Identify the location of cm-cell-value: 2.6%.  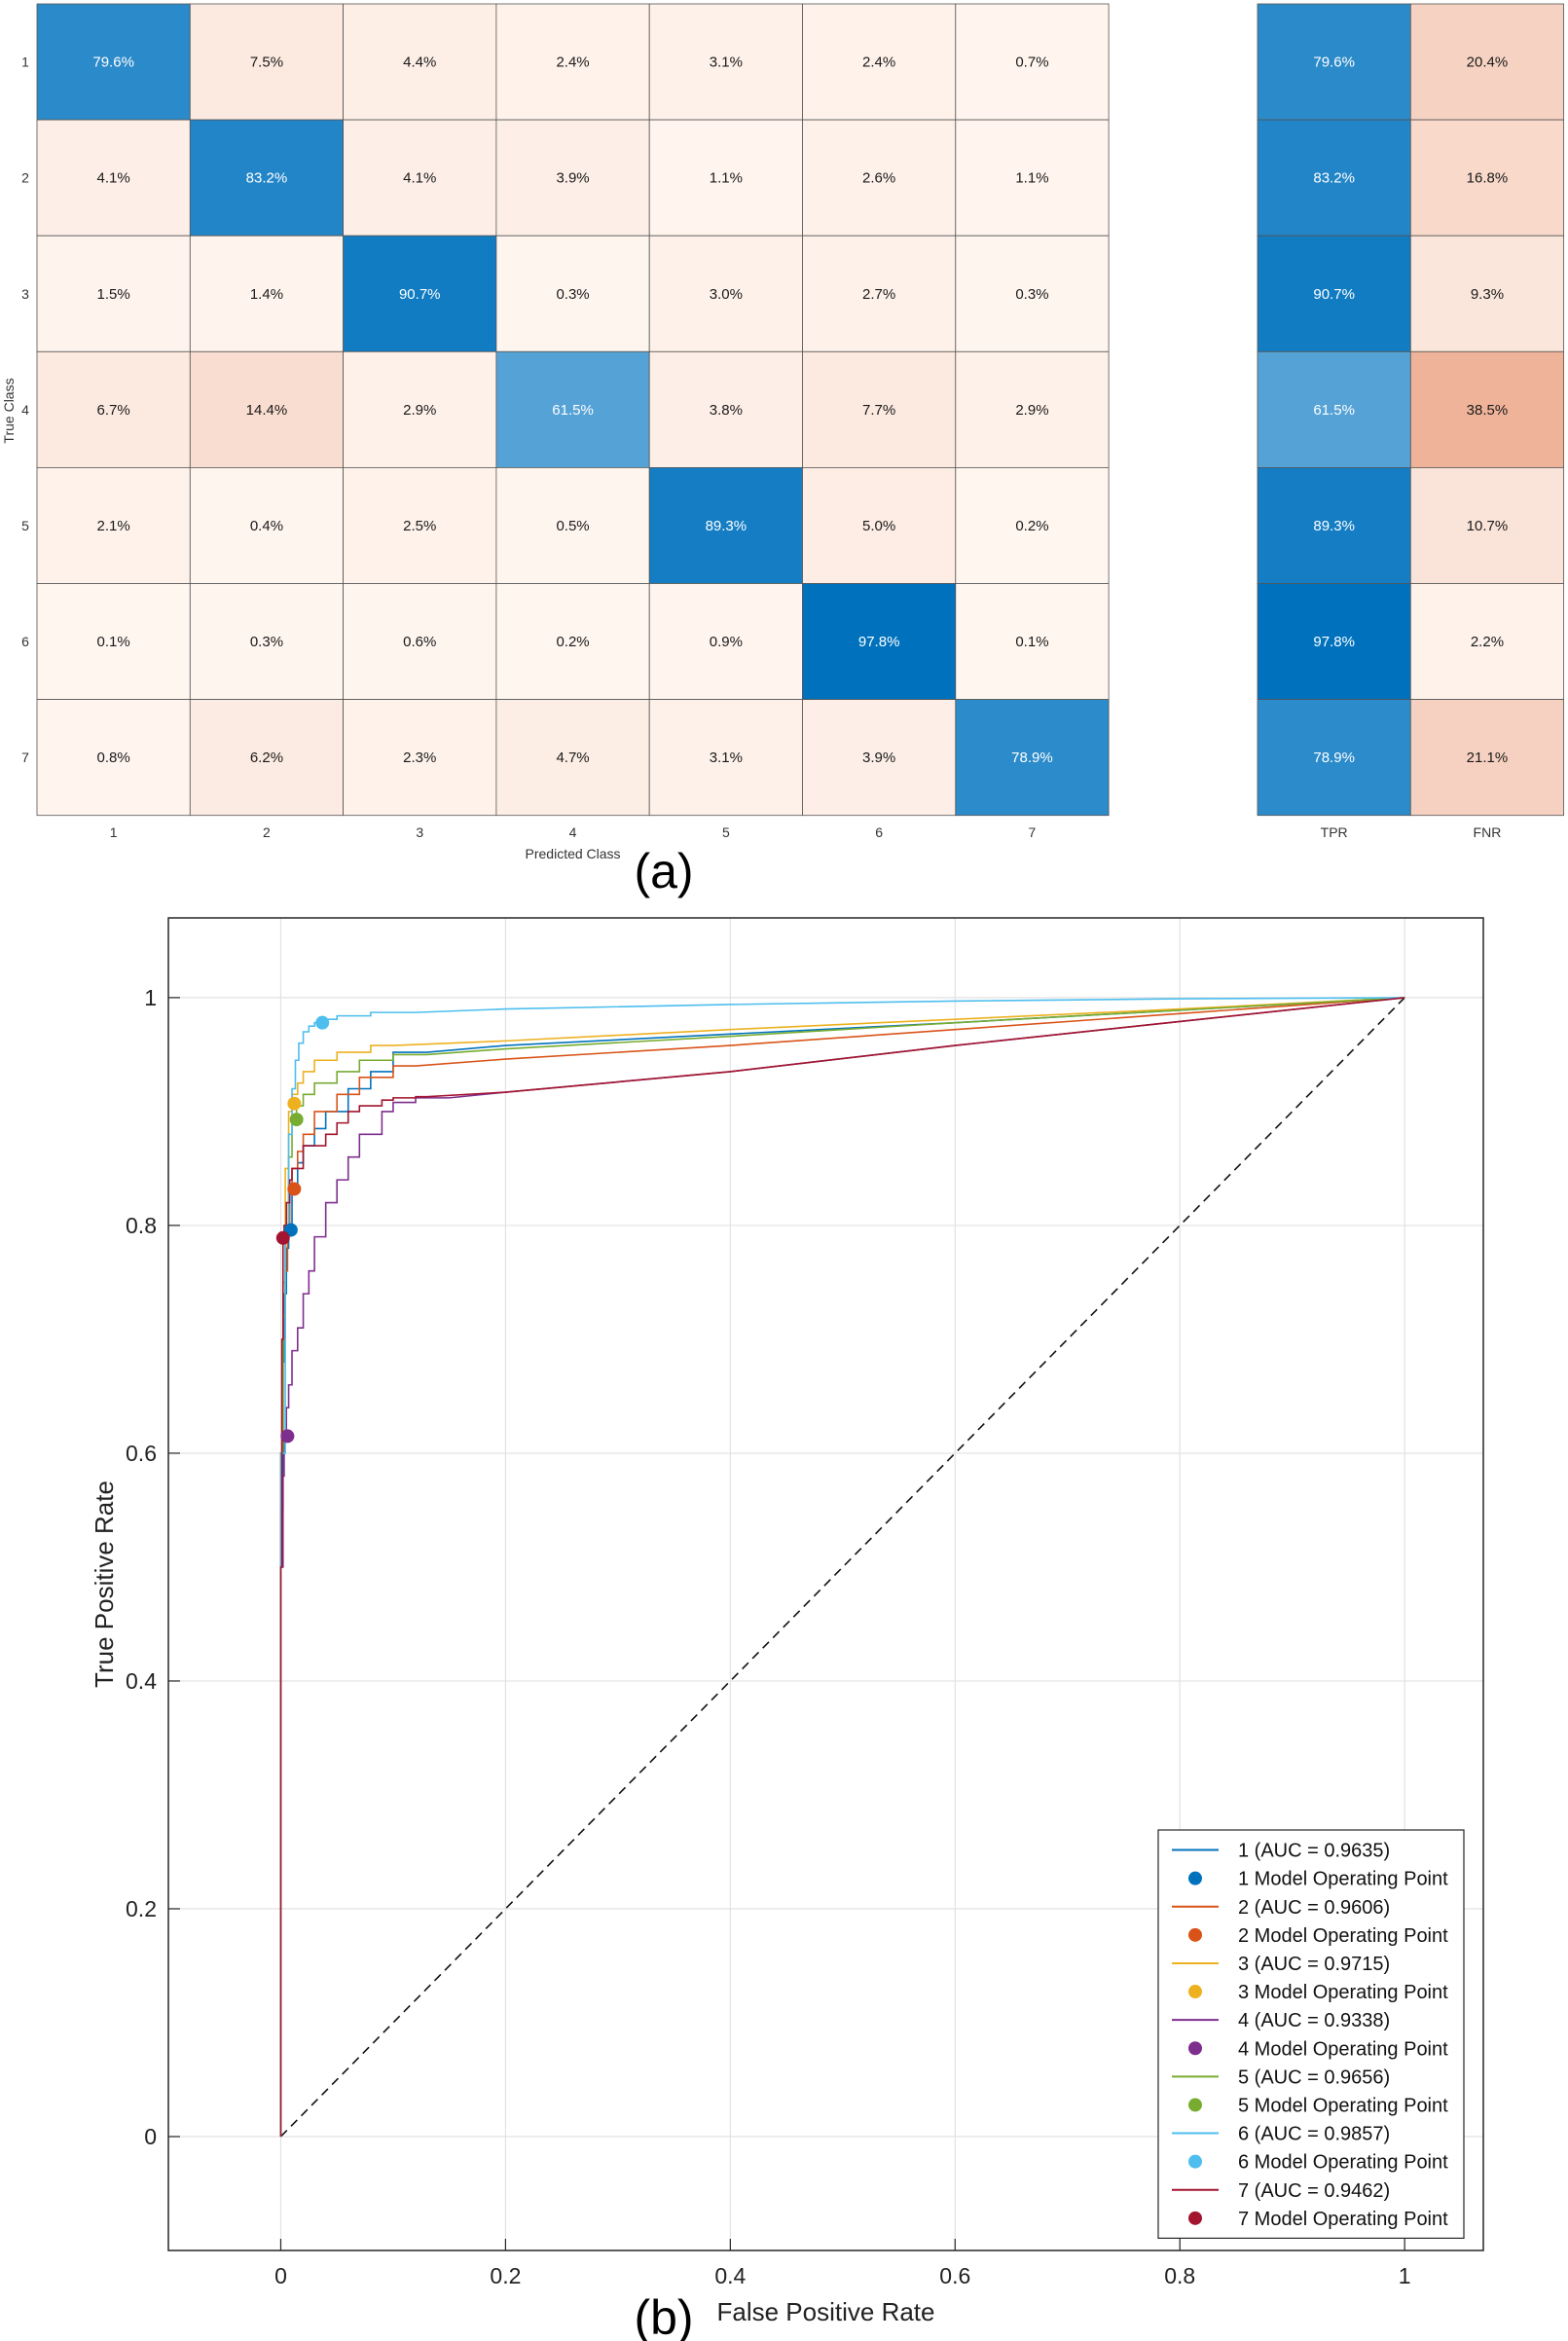
(878, 178).